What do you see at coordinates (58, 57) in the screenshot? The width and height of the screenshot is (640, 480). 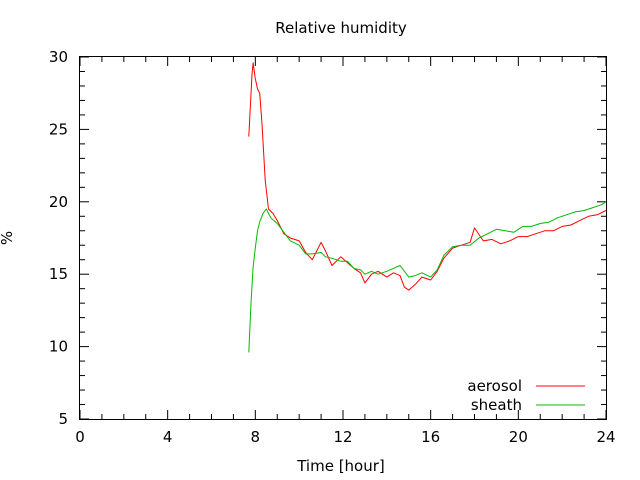 I see `y-tick-label: 30` at bounding box center [58, 57].